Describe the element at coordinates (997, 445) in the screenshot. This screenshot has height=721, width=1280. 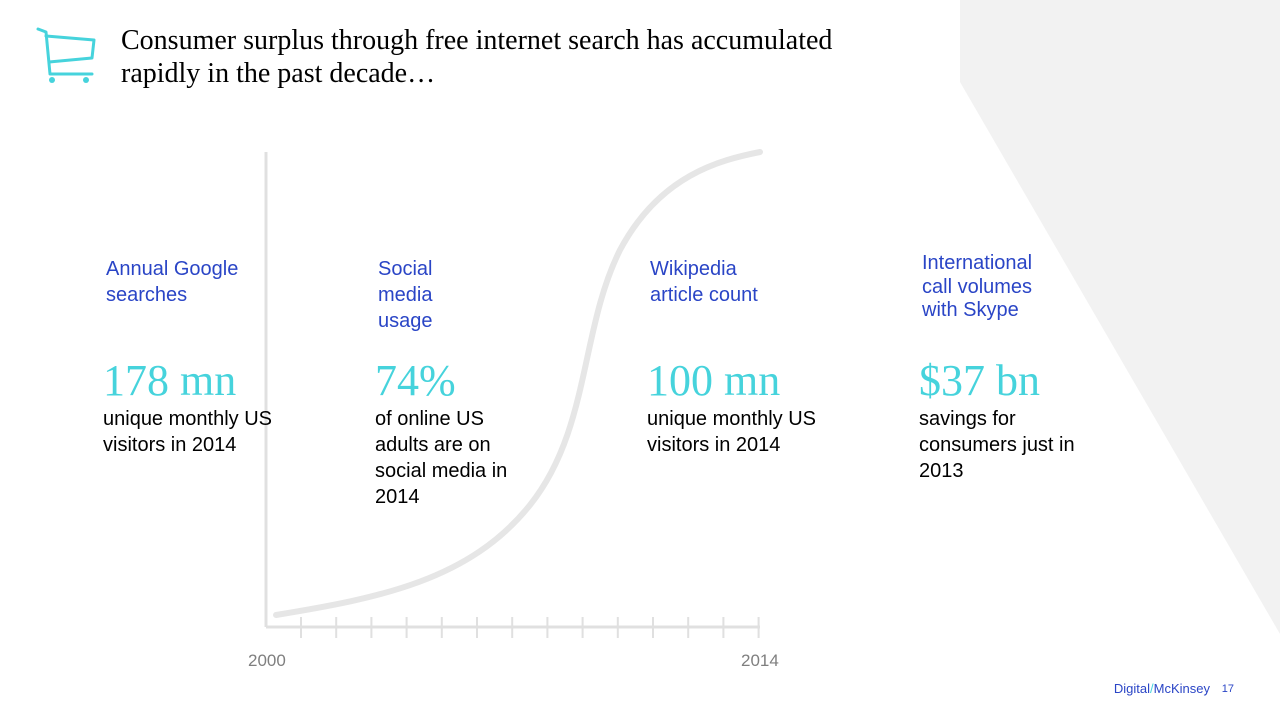
I see `stat-description: savings for consumers just in 2013` at that location.